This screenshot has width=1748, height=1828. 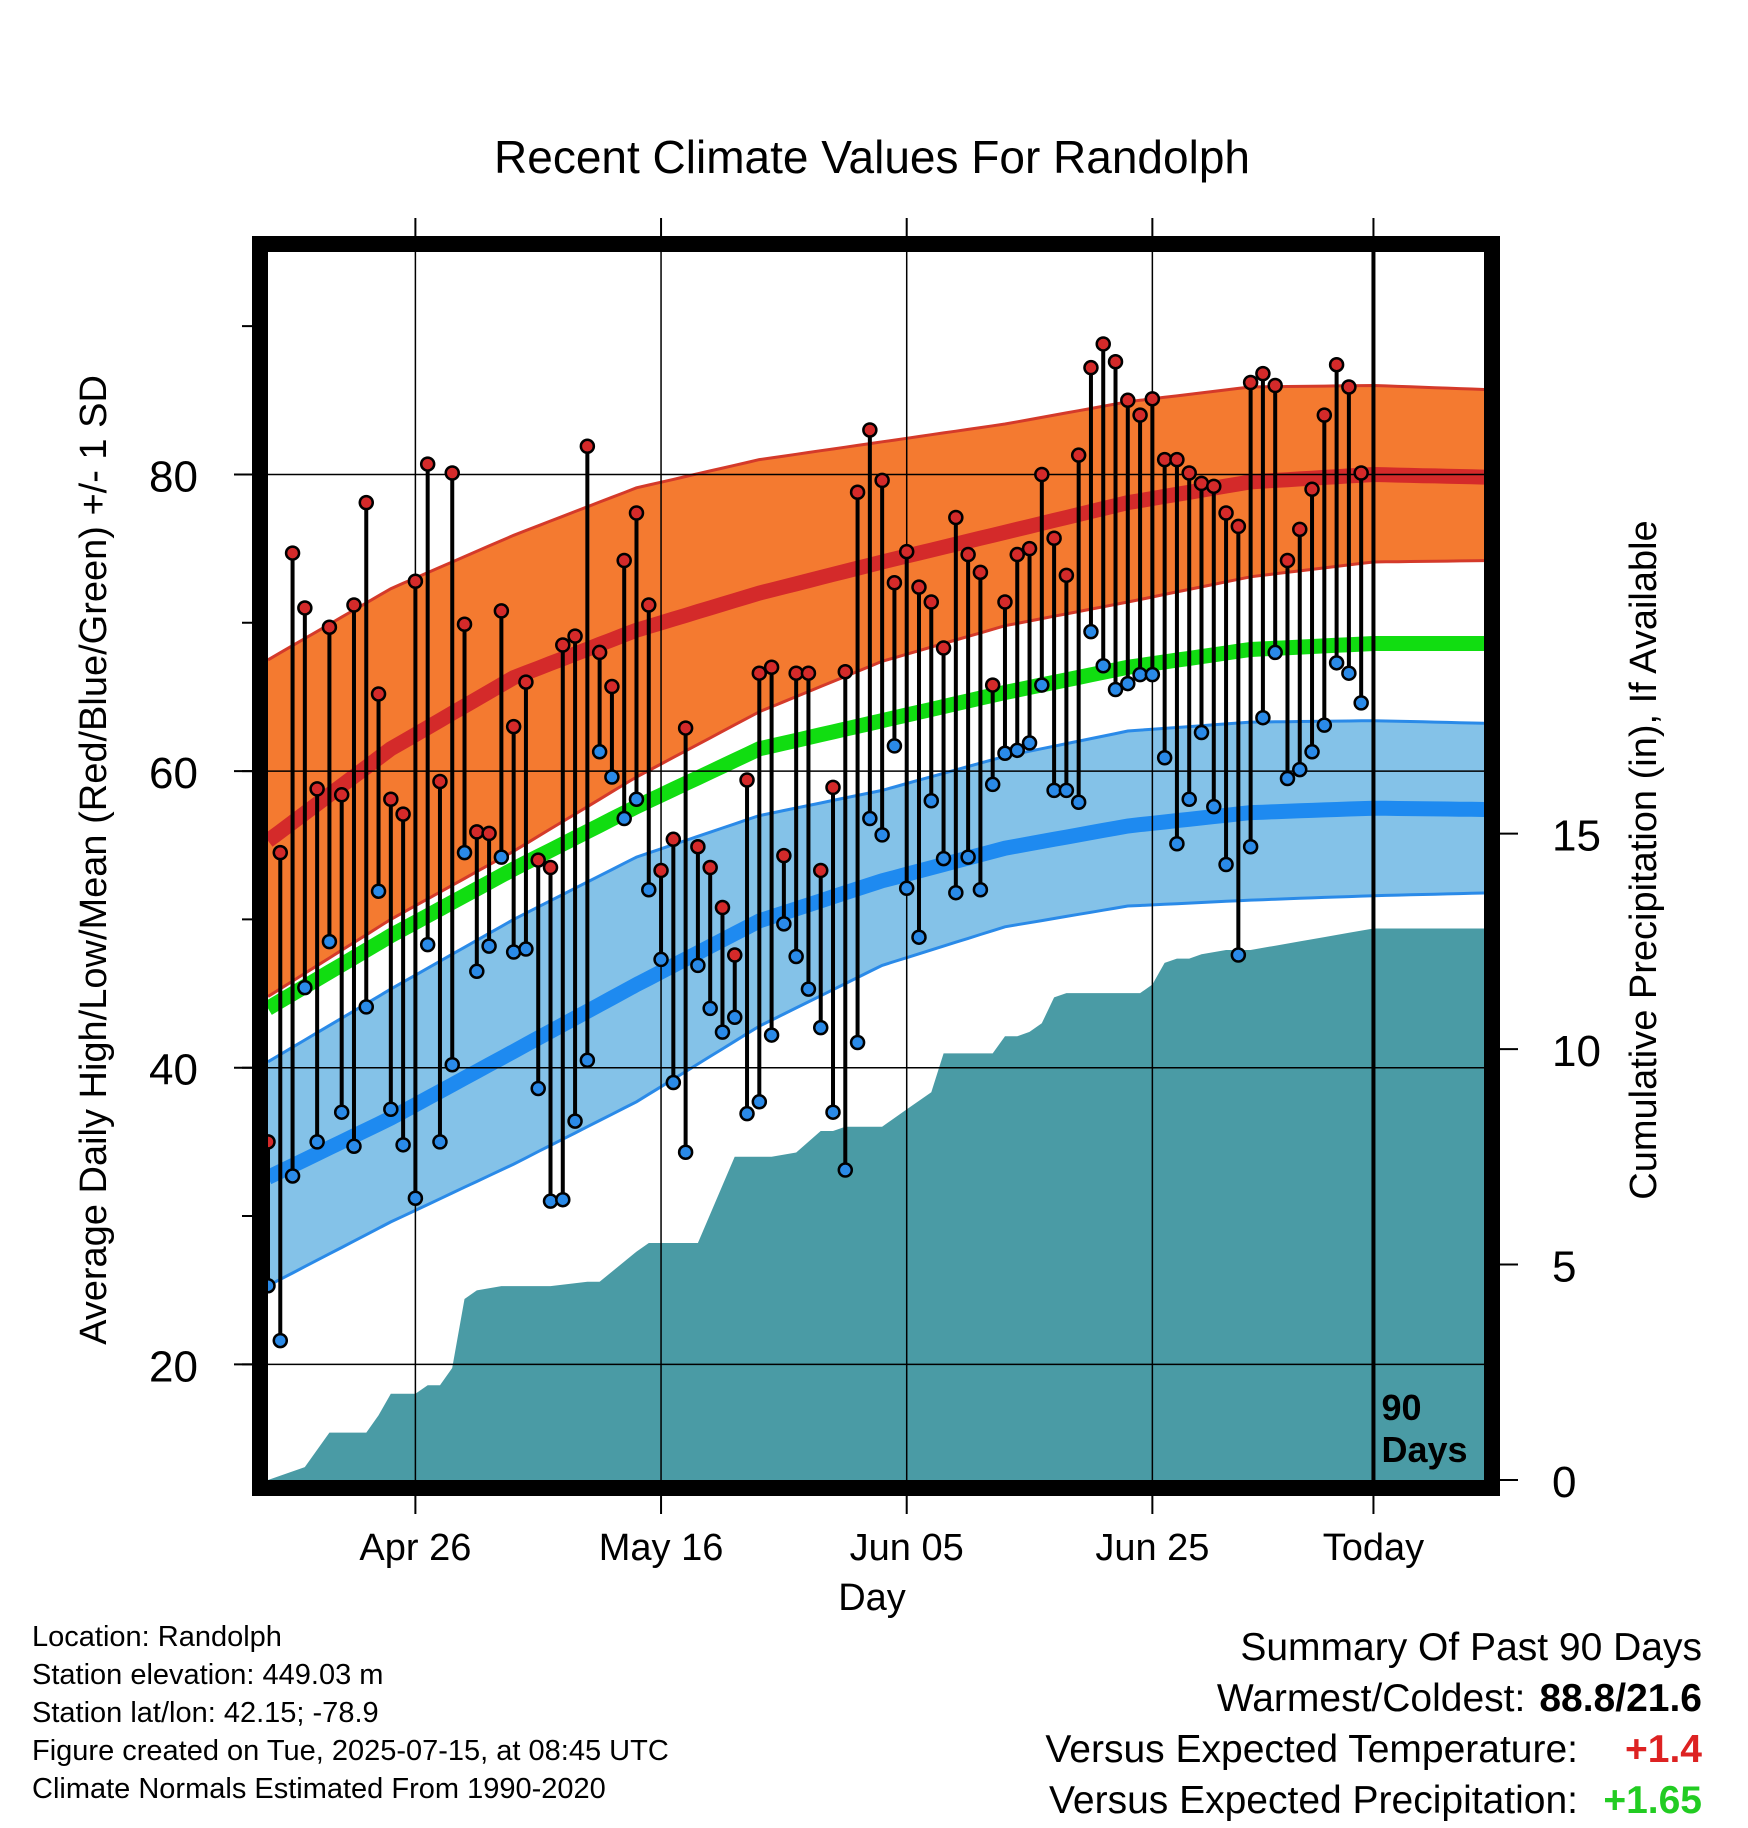 I want to click on chart-title: Recent Climate Values For Randolph, so click(x=872, y=157).